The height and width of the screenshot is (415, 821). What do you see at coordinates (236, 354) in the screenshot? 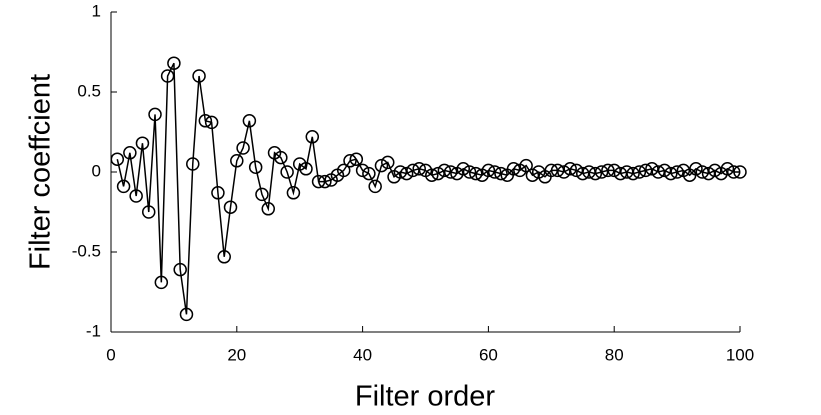
I see `x-tick-label: 20` at bounding box center [236, 354].